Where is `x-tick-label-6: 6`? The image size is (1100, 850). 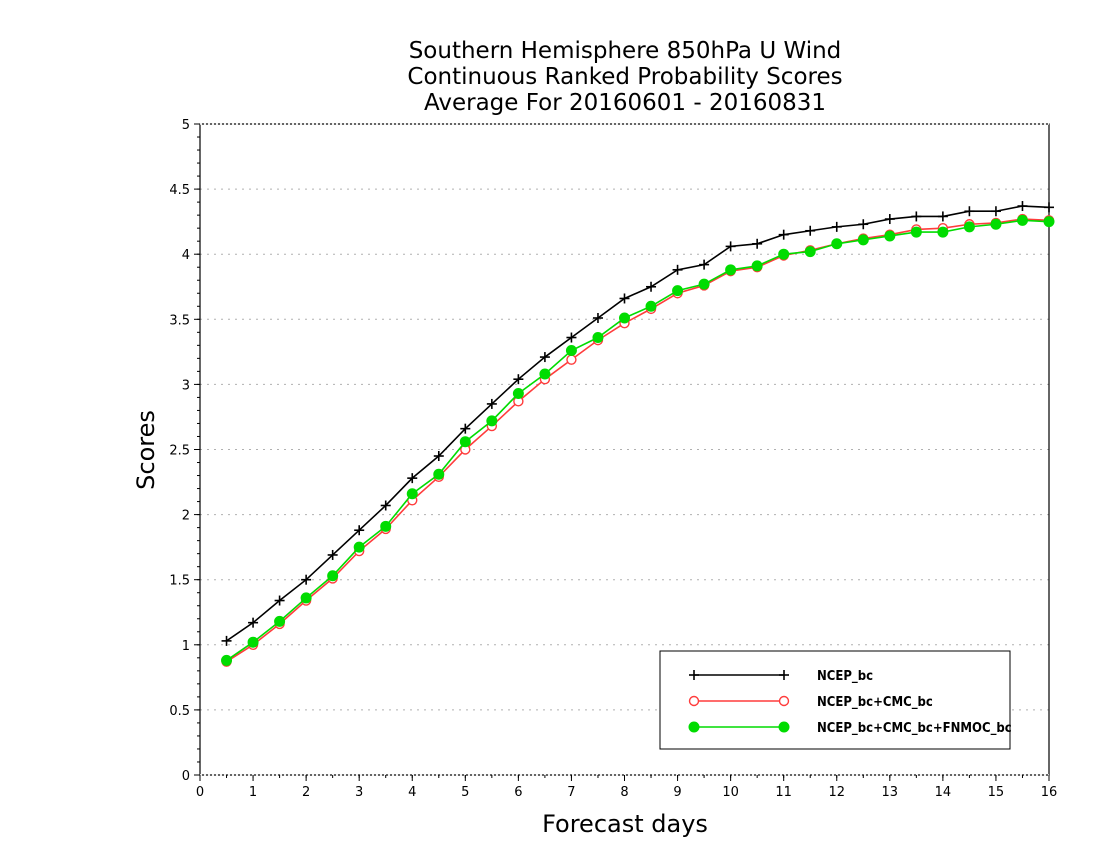 x-tick-label-6: 6 is located at coordinates (518, 792).